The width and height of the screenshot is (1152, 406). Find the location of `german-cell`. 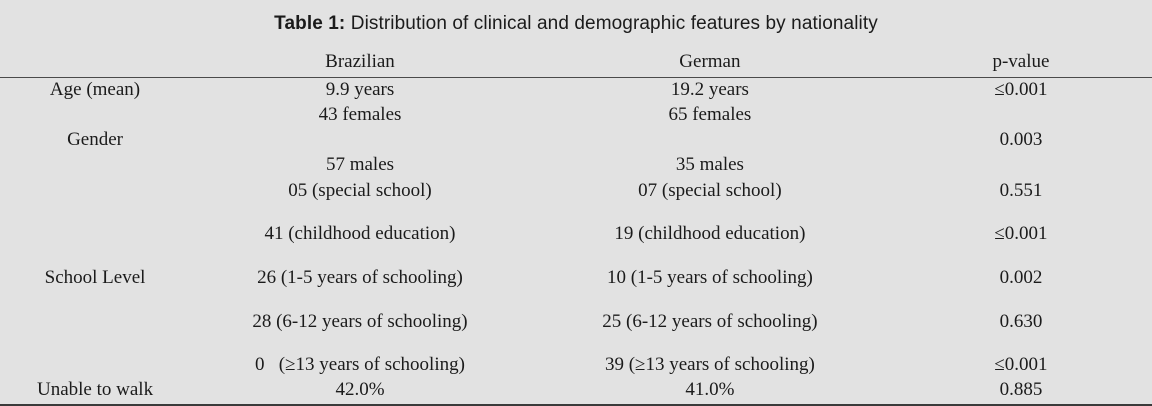

german-cell is located at coordinates (710, 141).